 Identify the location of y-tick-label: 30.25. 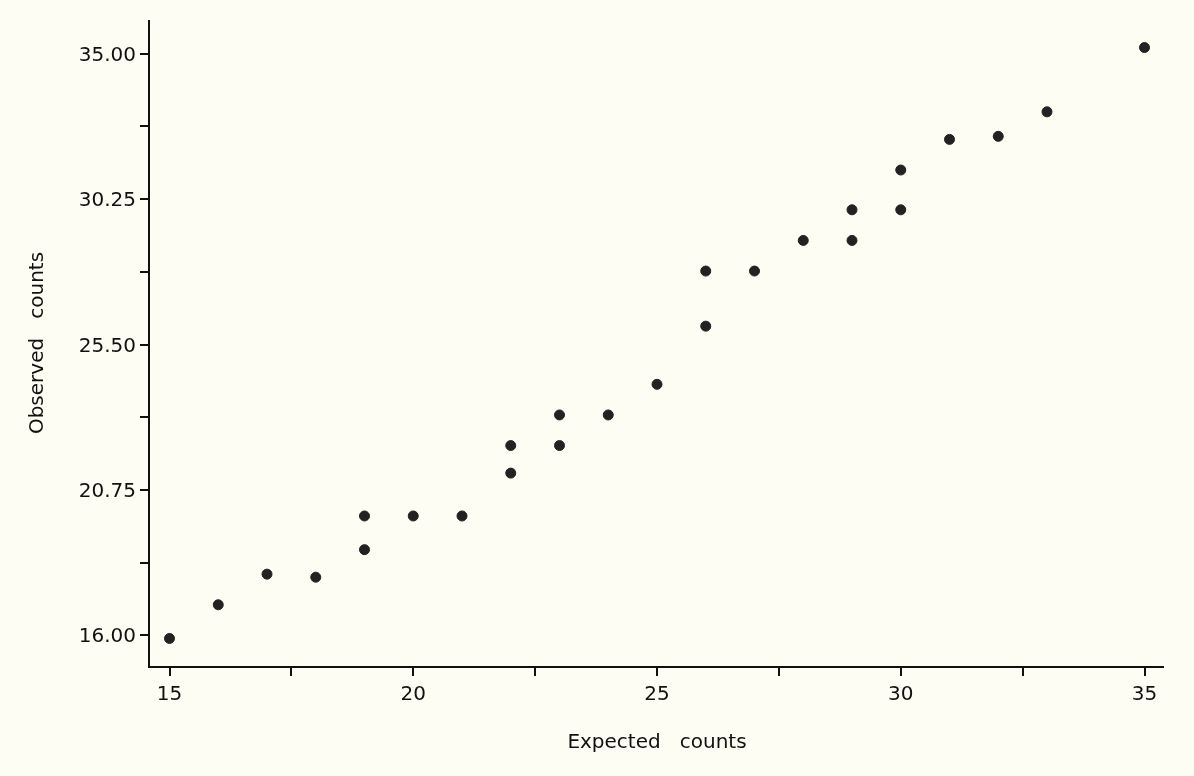
(107, 199).